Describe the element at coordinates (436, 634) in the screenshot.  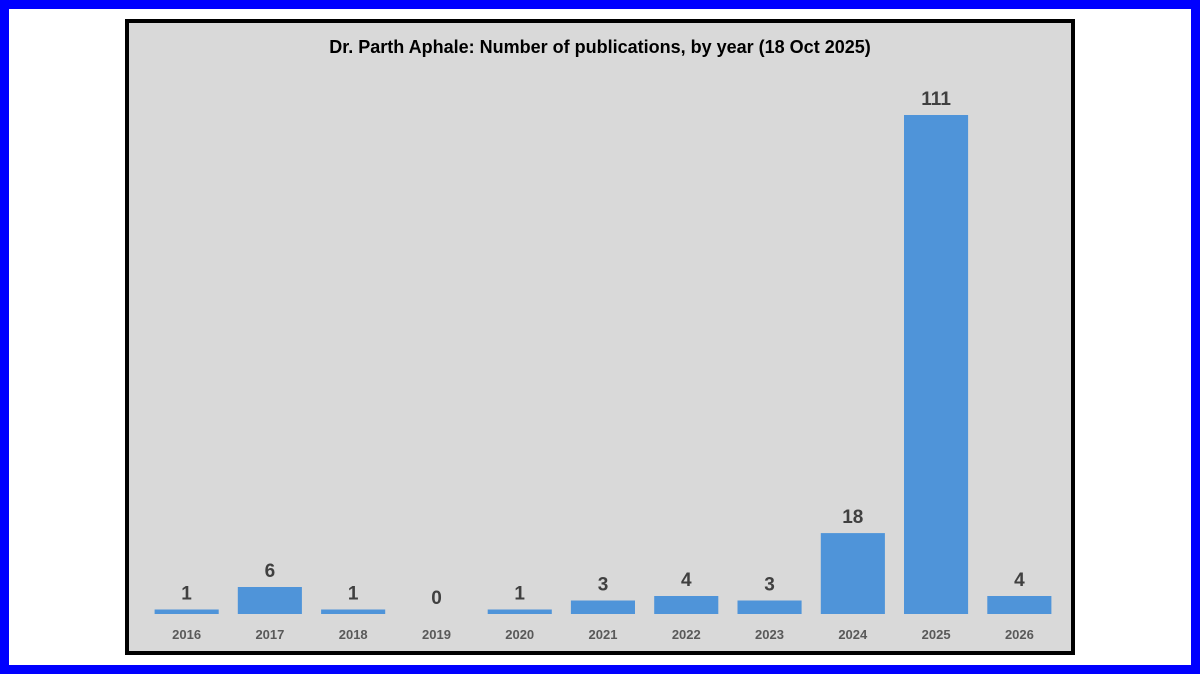
I see `x-tick-label-2019: 2019` at that location.